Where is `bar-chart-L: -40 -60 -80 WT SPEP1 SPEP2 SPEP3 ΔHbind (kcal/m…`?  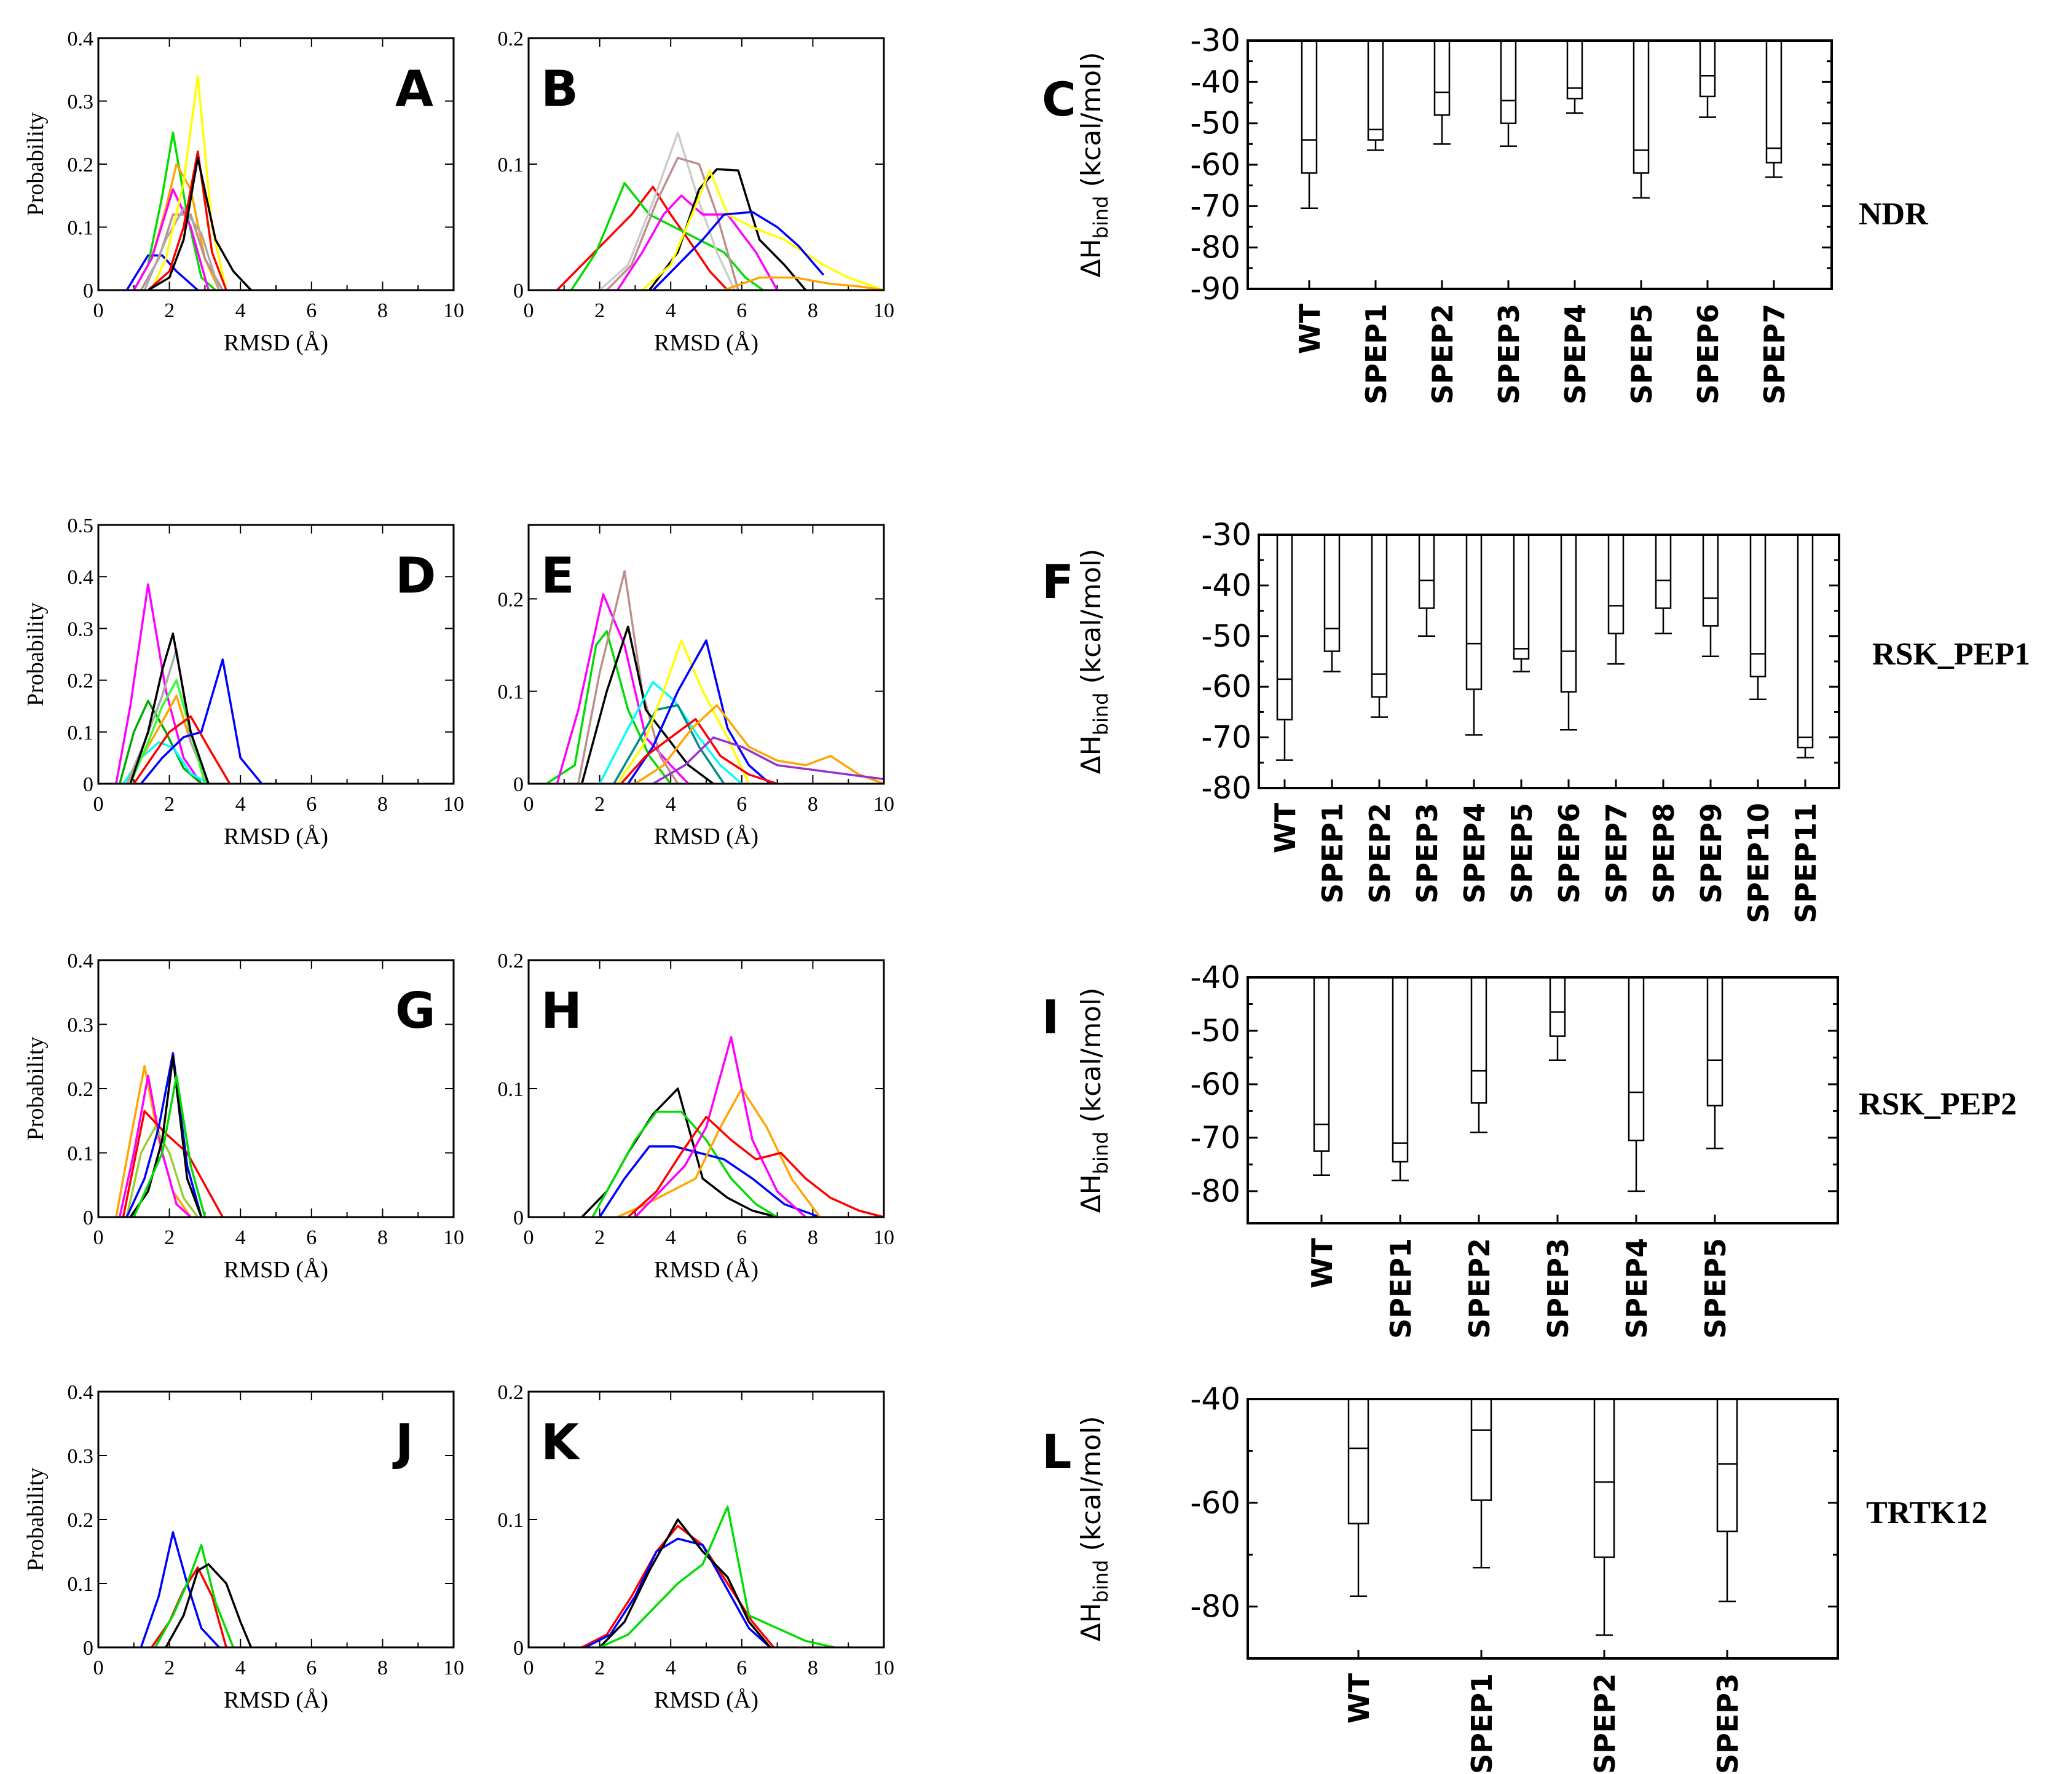
bar-chart-L: -40 -60 -80 WT SPEP1 SPEP2 SPEP3 ΔHbind (kcal/m… is located at coordinates (1515, 1577).